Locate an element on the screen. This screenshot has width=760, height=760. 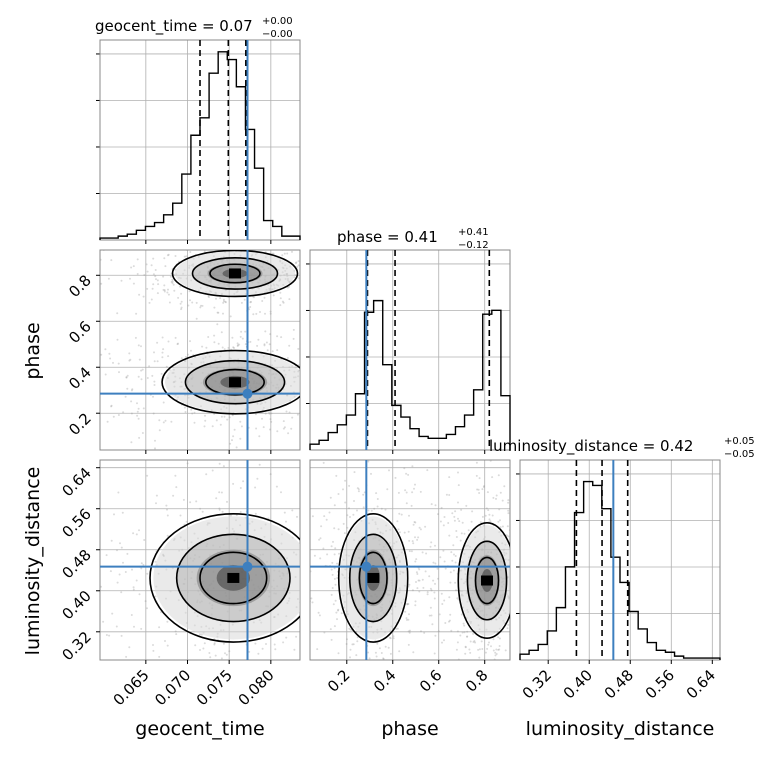
ytick-label-luminosity-distance-2: 0.48 is located at coordinates (76, 564).